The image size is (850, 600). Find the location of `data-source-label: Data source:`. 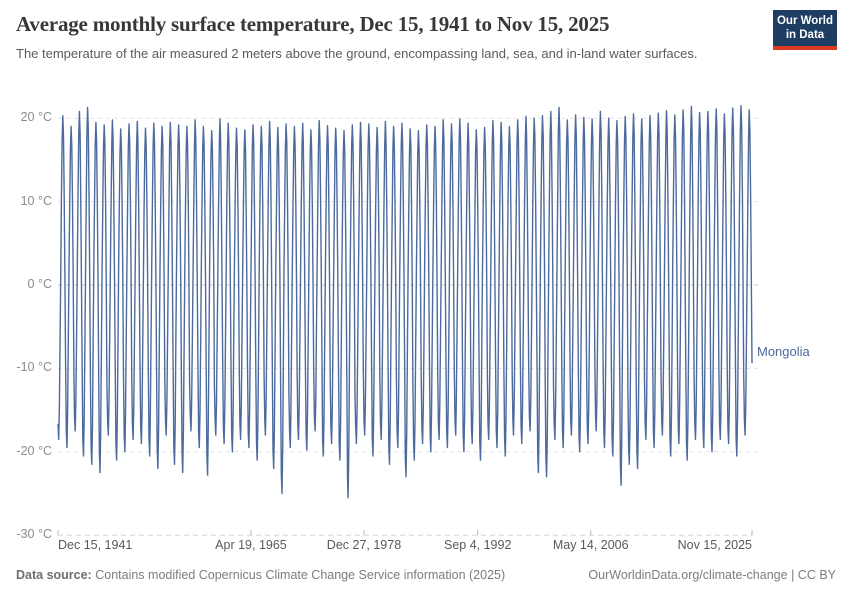

data-source-label: Data source: is located at coordinates (54, 575).